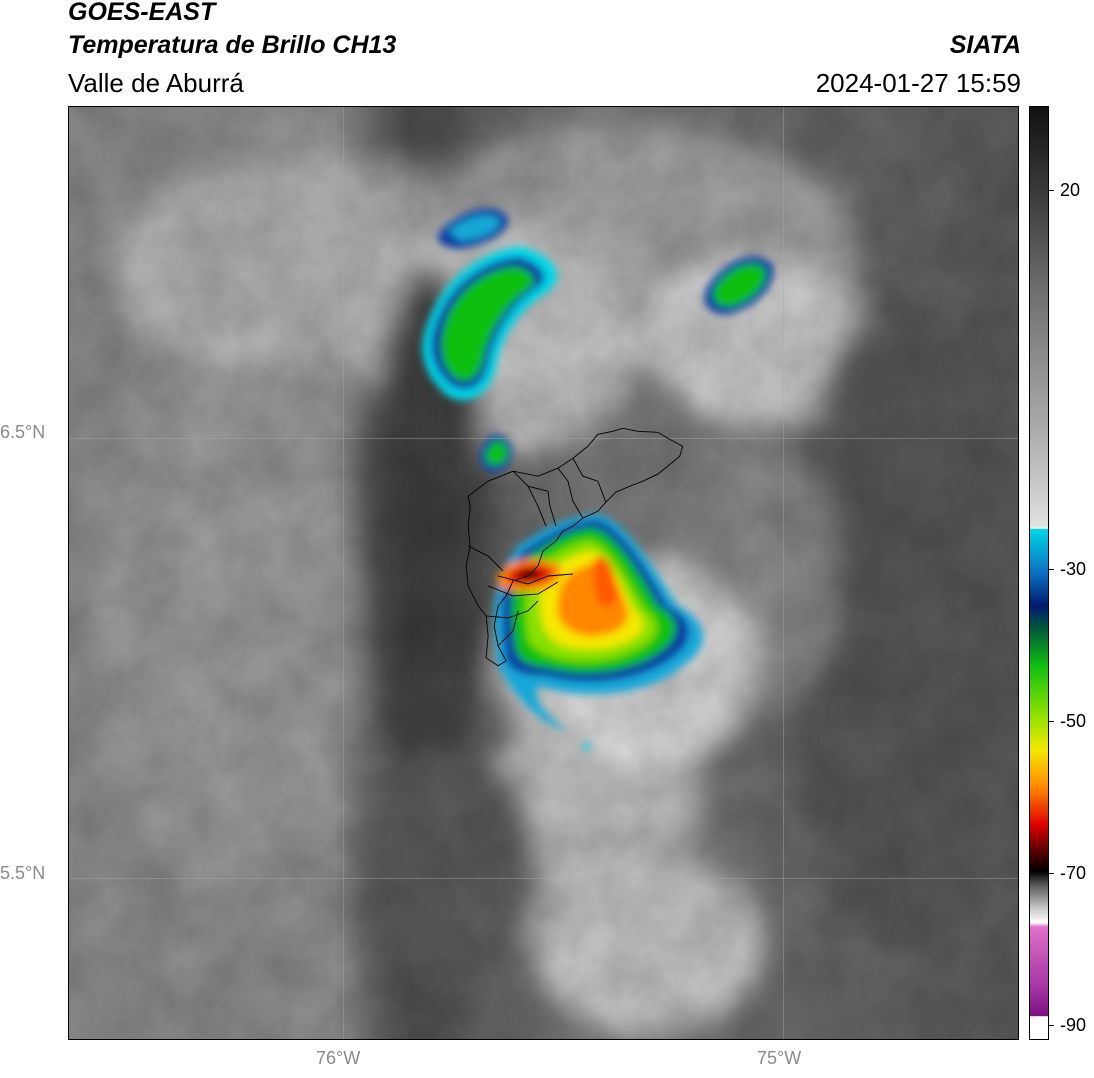  Describe the element at coordinates (1073, 1024) in the screenshot. I see `colorbar-tick-label: -90` at that location.